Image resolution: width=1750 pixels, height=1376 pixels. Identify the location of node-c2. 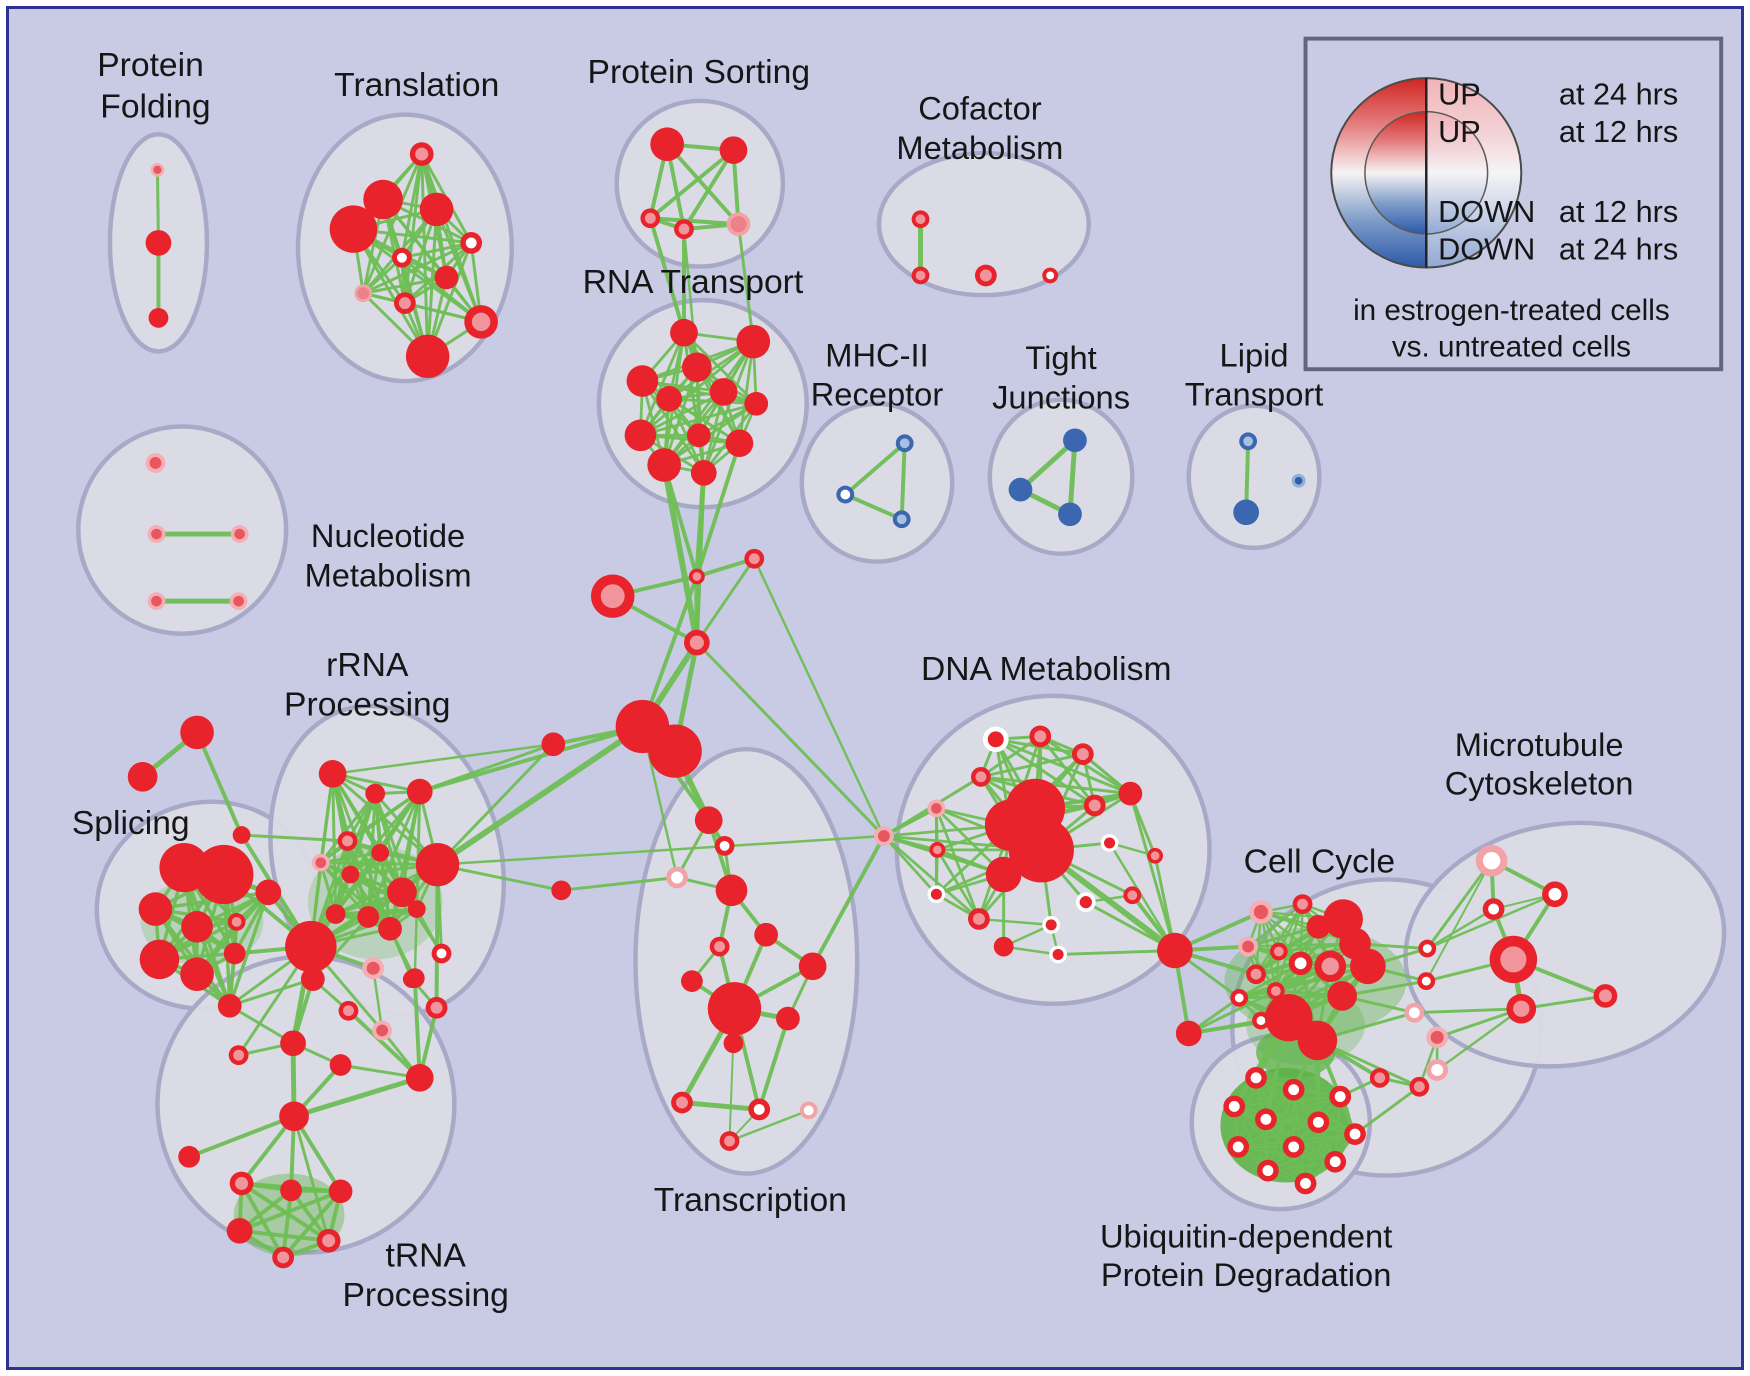
(1302, 904).